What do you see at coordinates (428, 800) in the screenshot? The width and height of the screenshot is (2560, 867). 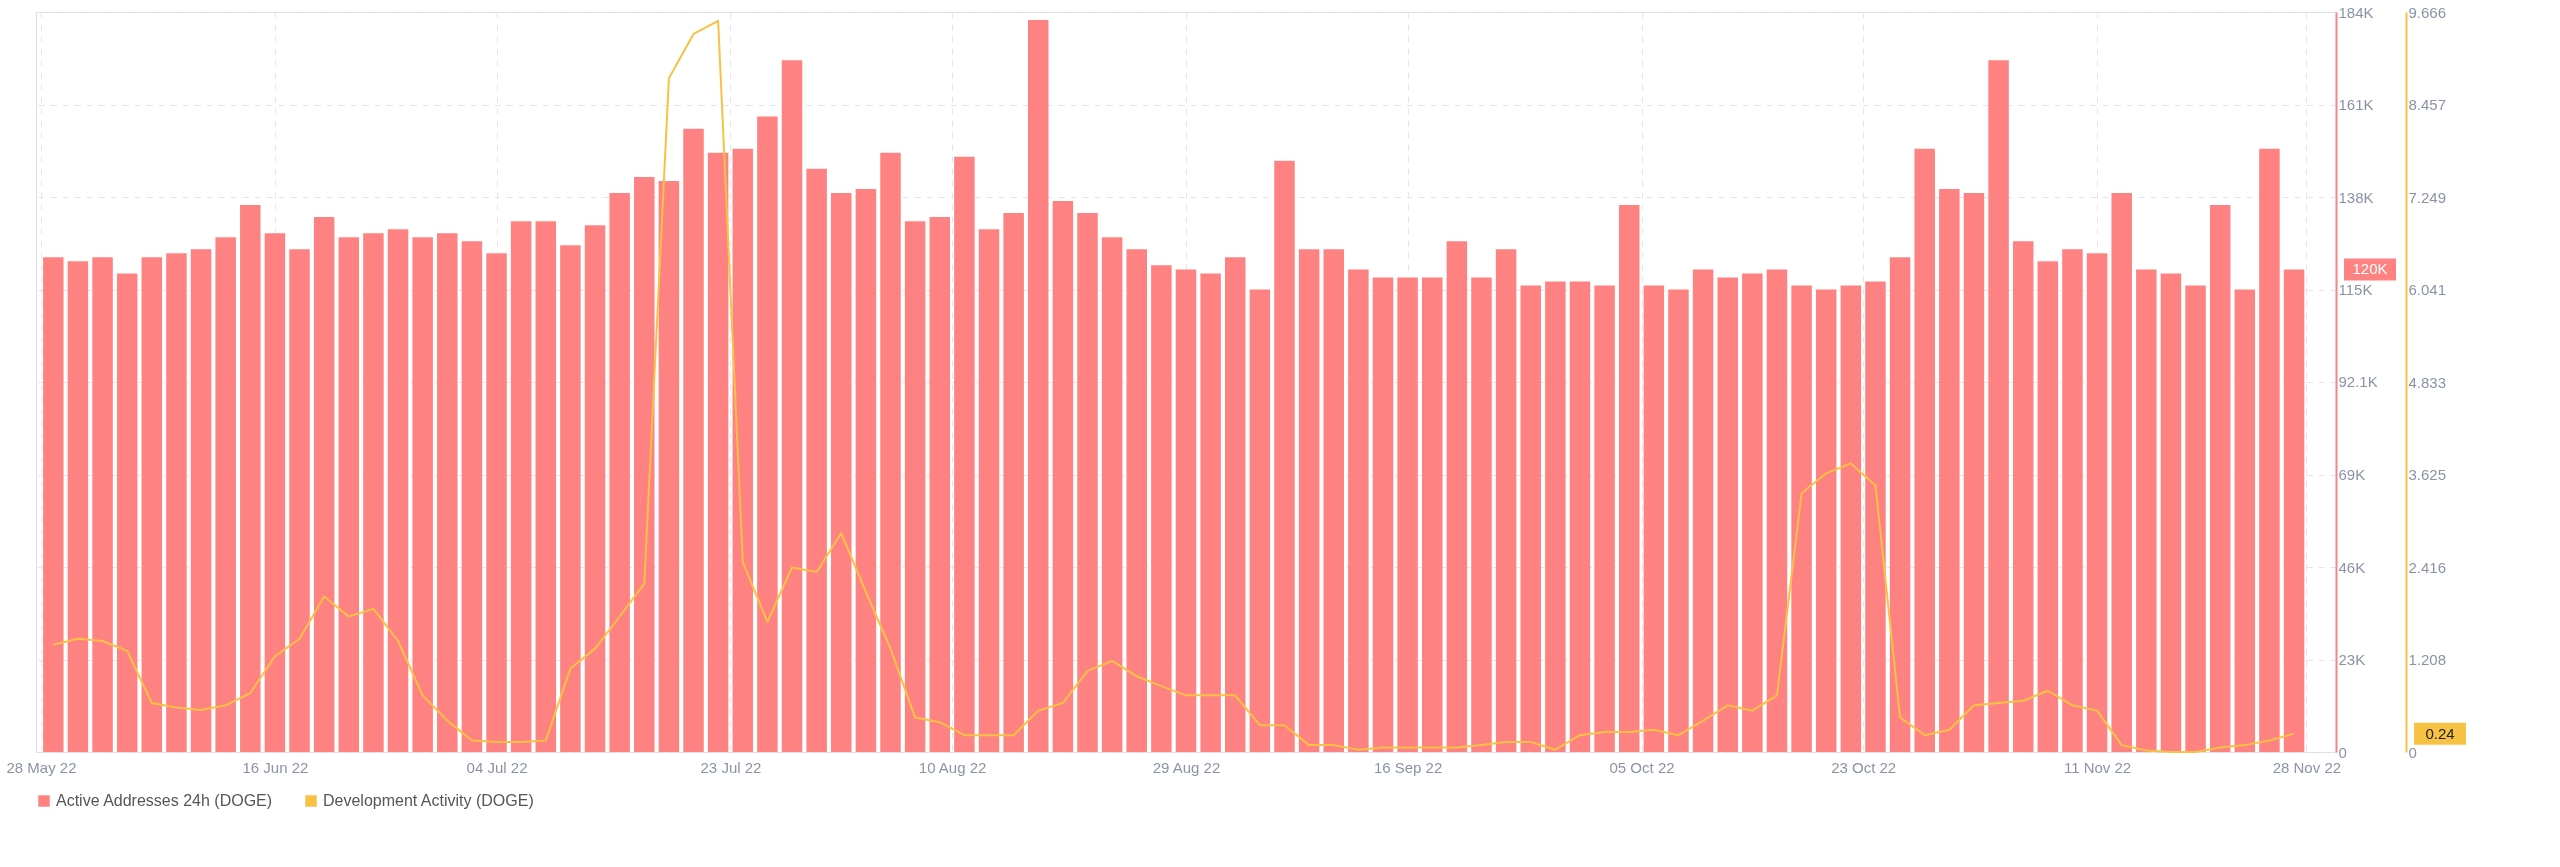 I see `legend-label: Development Activity (DOGE)` at bounding box center [428, 800].